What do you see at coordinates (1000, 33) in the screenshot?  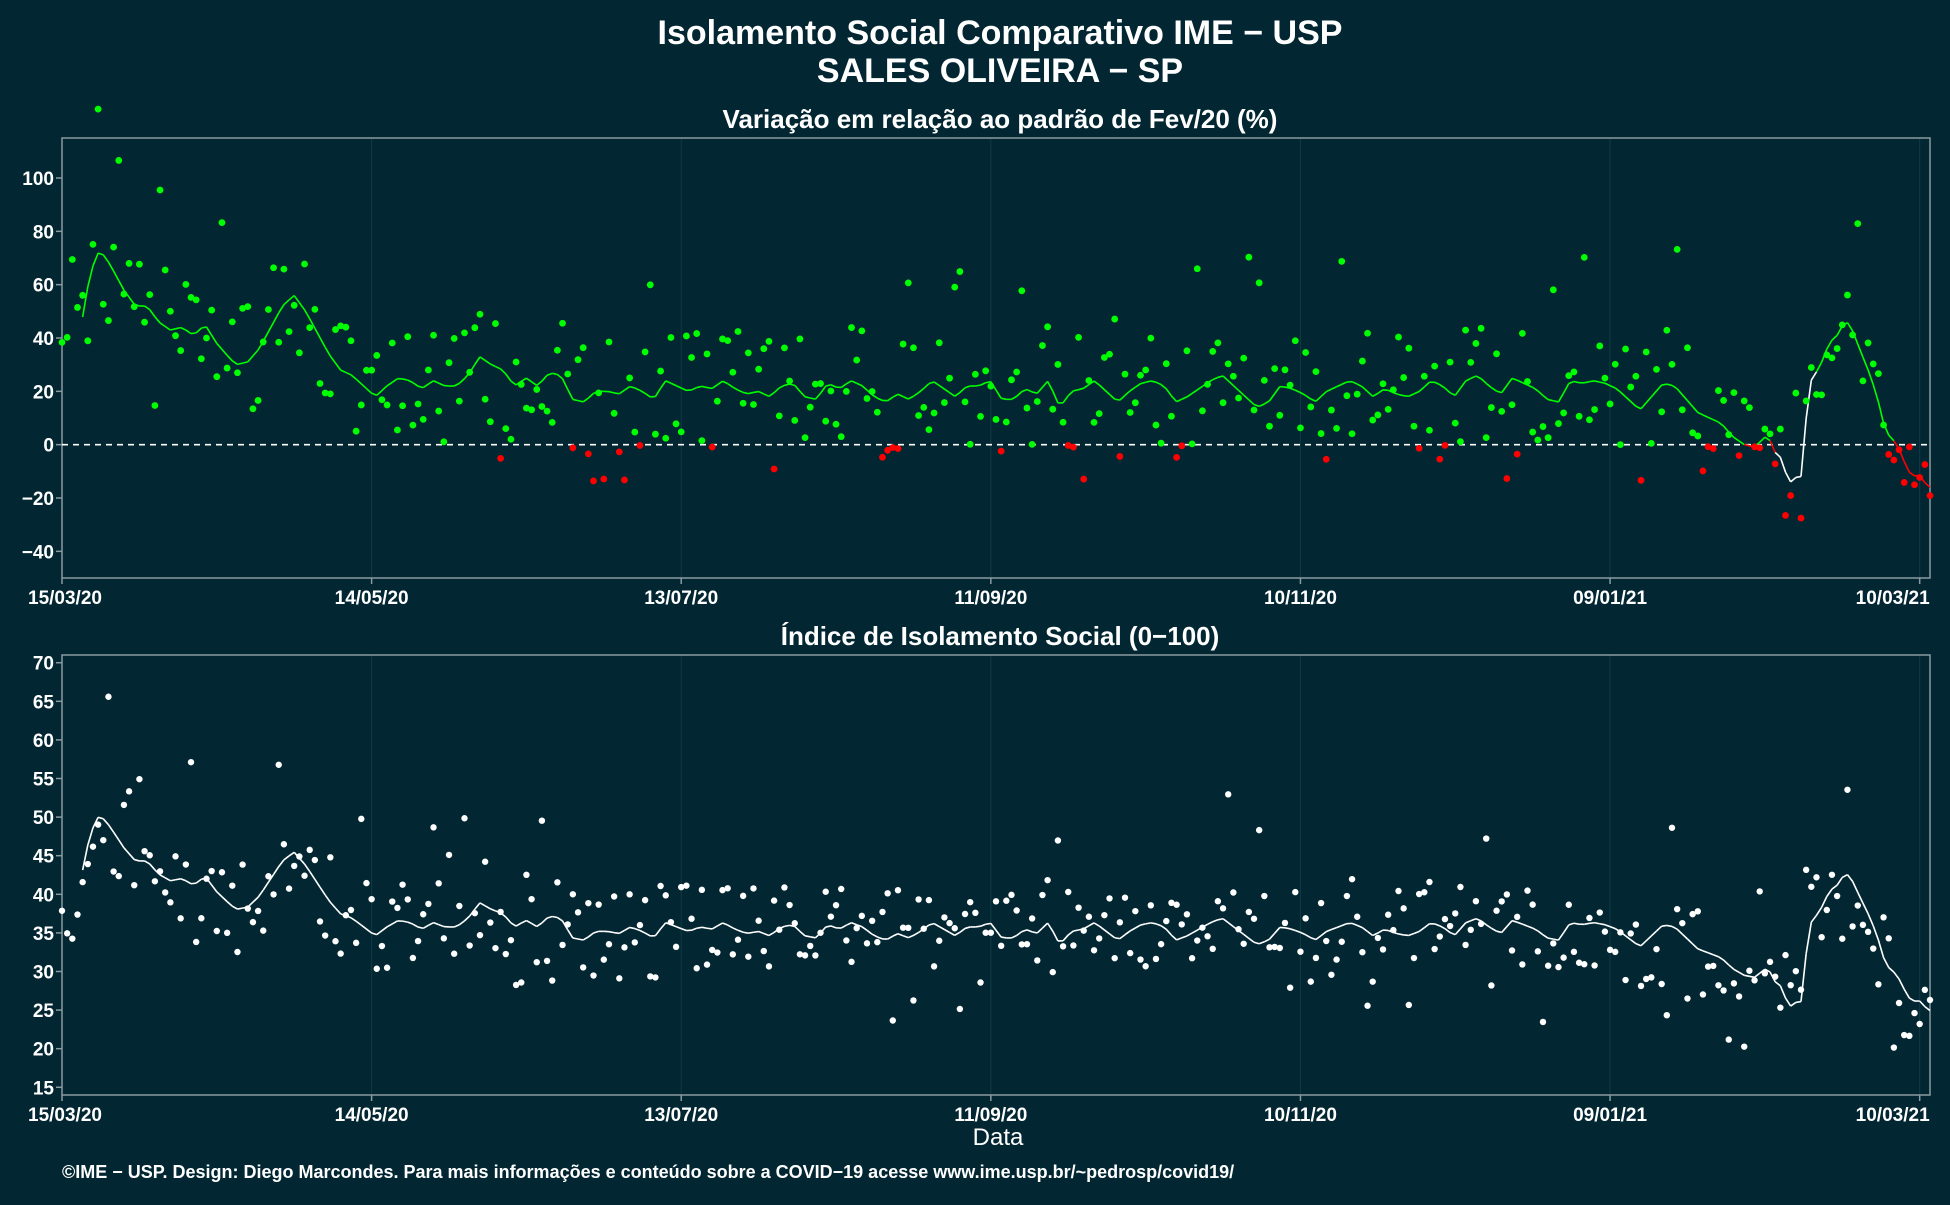 I see `chart-title-line1: Isolamento Social Comparativo IME − USP` at bounding box center [1000, 33].